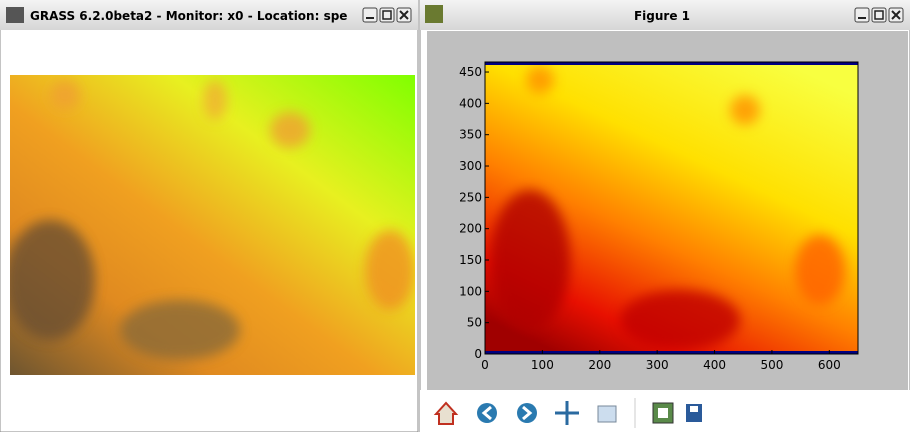 The height and width of the screenshot is (436, 910). Describe the element at coordinates (470, 166) in the screenshot. I see `y-tick-label: 300` at that location.